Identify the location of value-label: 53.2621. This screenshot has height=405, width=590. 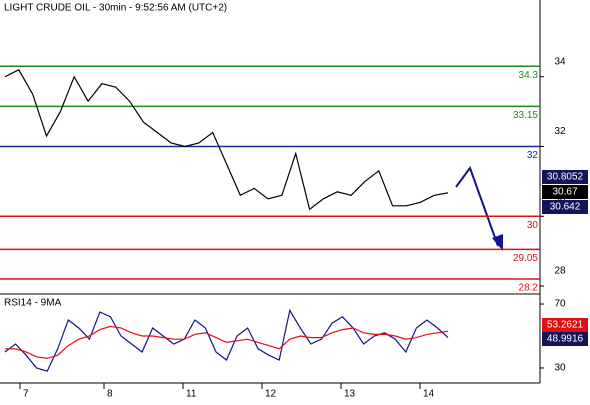
(565, 325).